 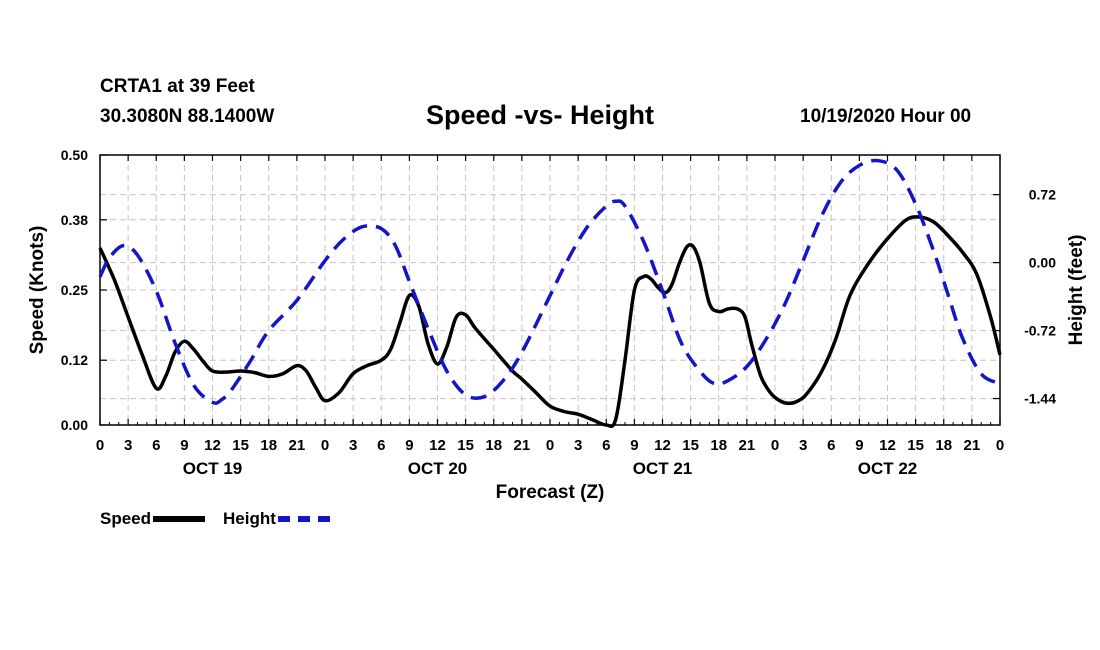 I want to click on legend: Speed Height, so click(x=224, y=519).